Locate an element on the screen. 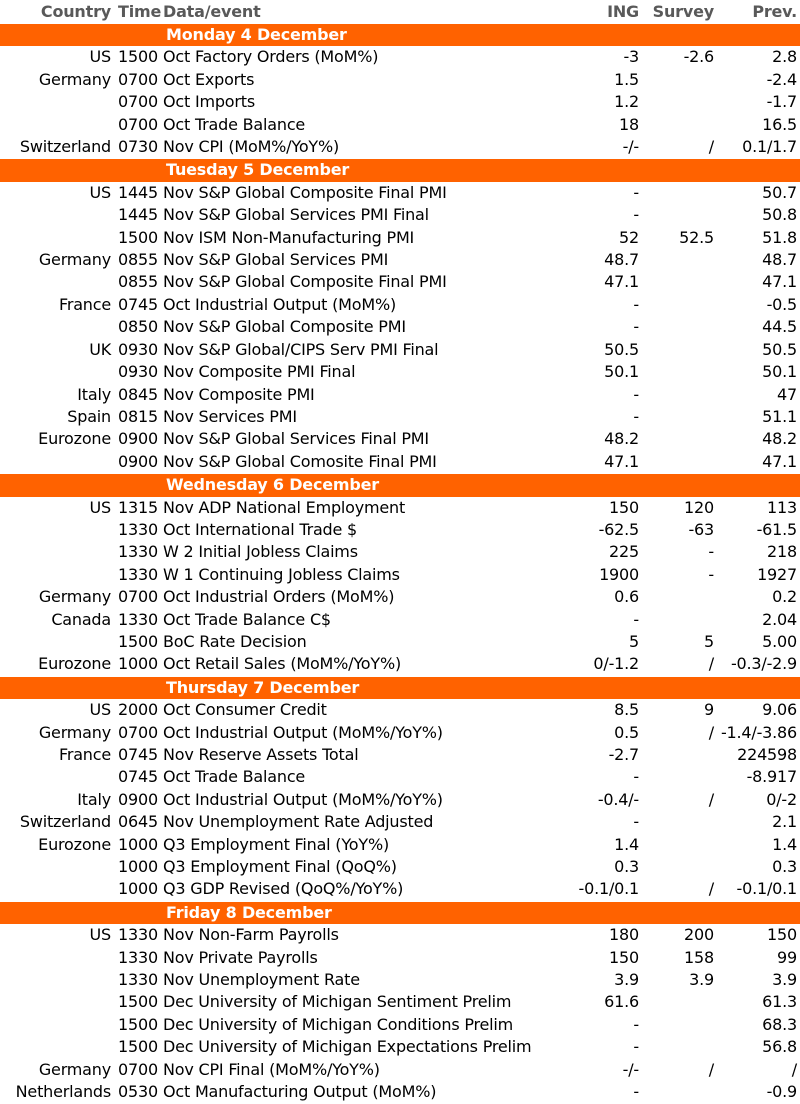  cell-prev: / is located at coordinates (794, 1069).